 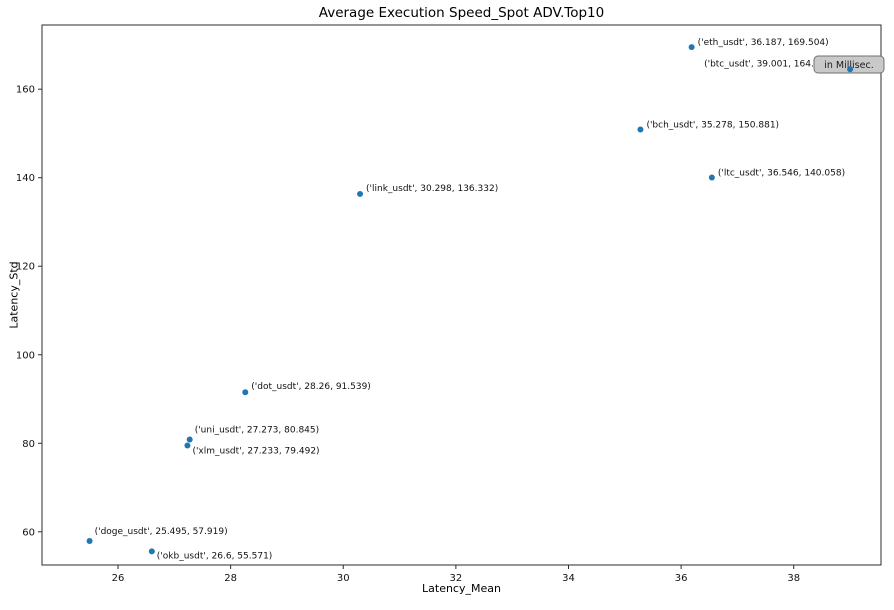 What do you see at coordinates (25, 178) in the screenshot?
I see `y-tick-label: 140` at bounding box center [25, 178].